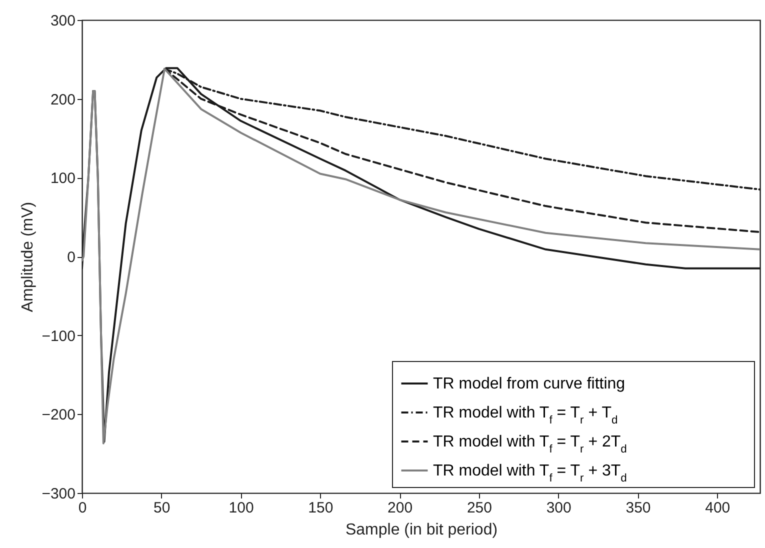 This screenshot has width=765, height=548. What do you see at coordinates (638, 508) in the screenshot?
I see `x-tick-label: 350` at bounding box center [638, 508].